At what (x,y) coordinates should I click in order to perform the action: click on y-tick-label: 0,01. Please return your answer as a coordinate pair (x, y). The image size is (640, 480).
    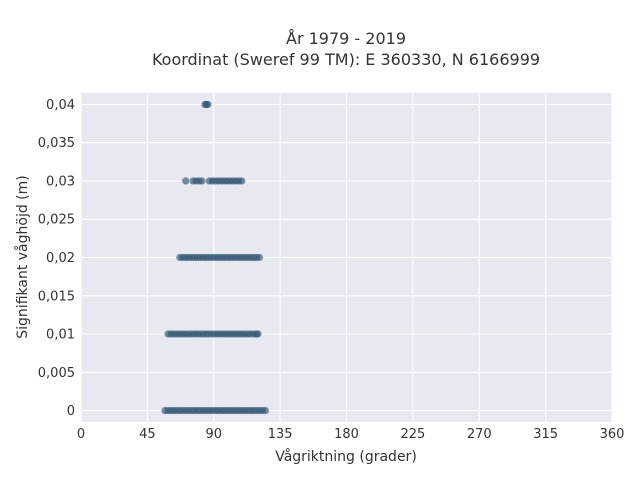
    Looking at the image, I should click on (60, 335).